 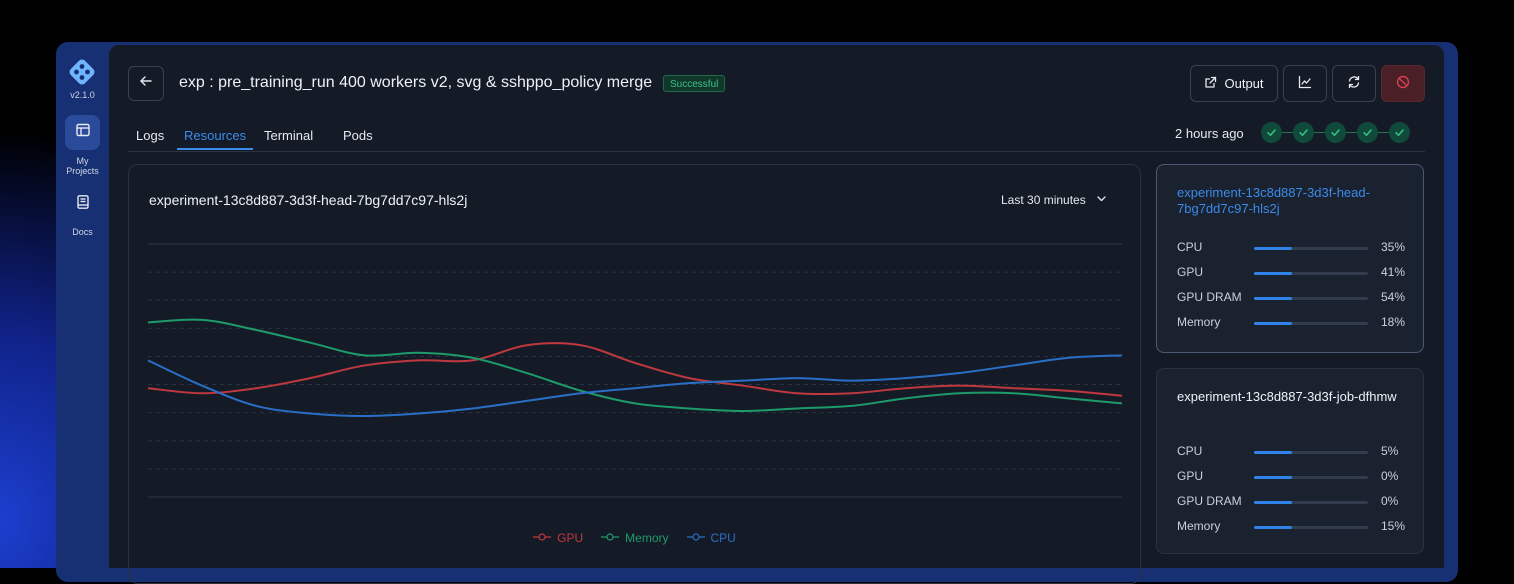 I want to click on series-line-gpu, so click(x=635, y=369).